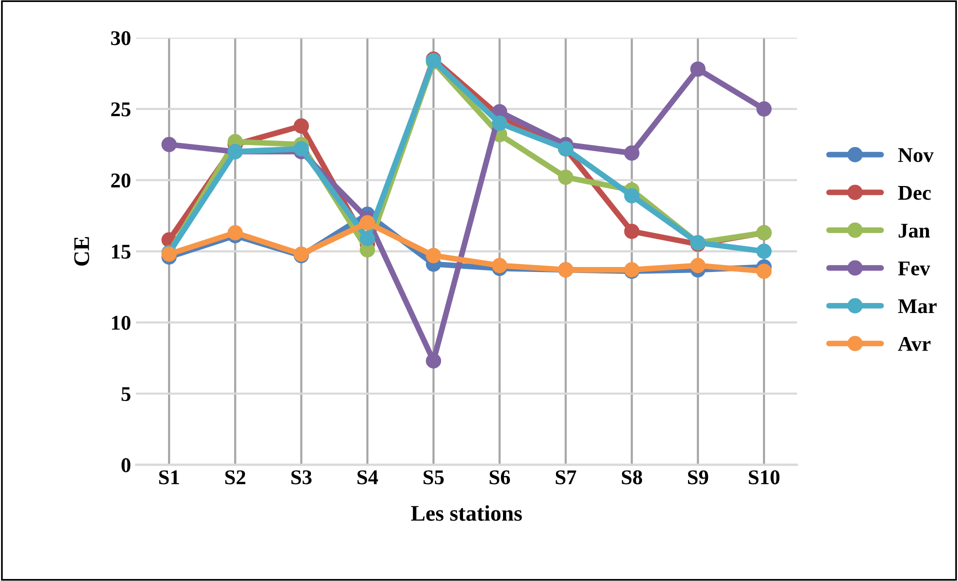  I want to click on legend-label: Dec, so click(914, 193).